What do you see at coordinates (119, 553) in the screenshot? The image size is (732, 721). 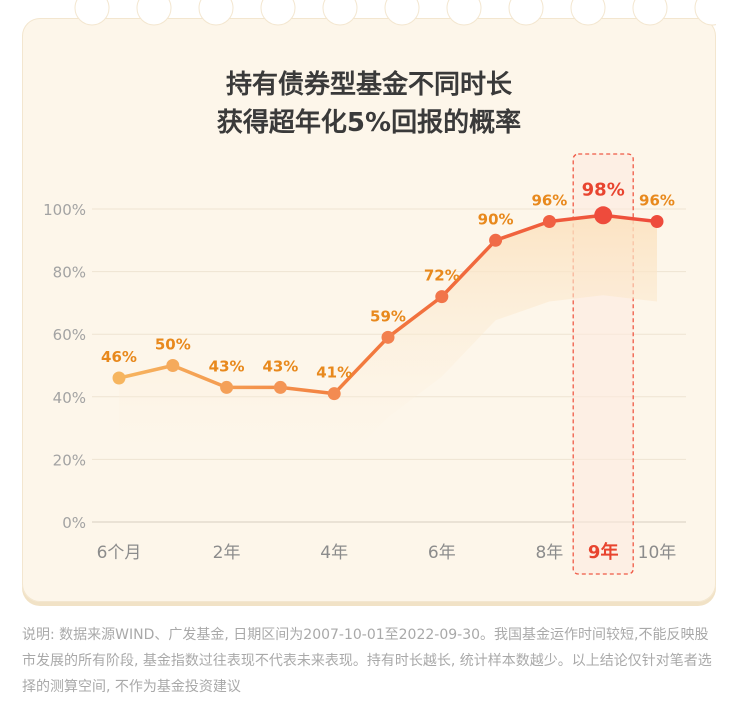 I see `x-tick-label: 6个月` at bounding box center [119, 553].